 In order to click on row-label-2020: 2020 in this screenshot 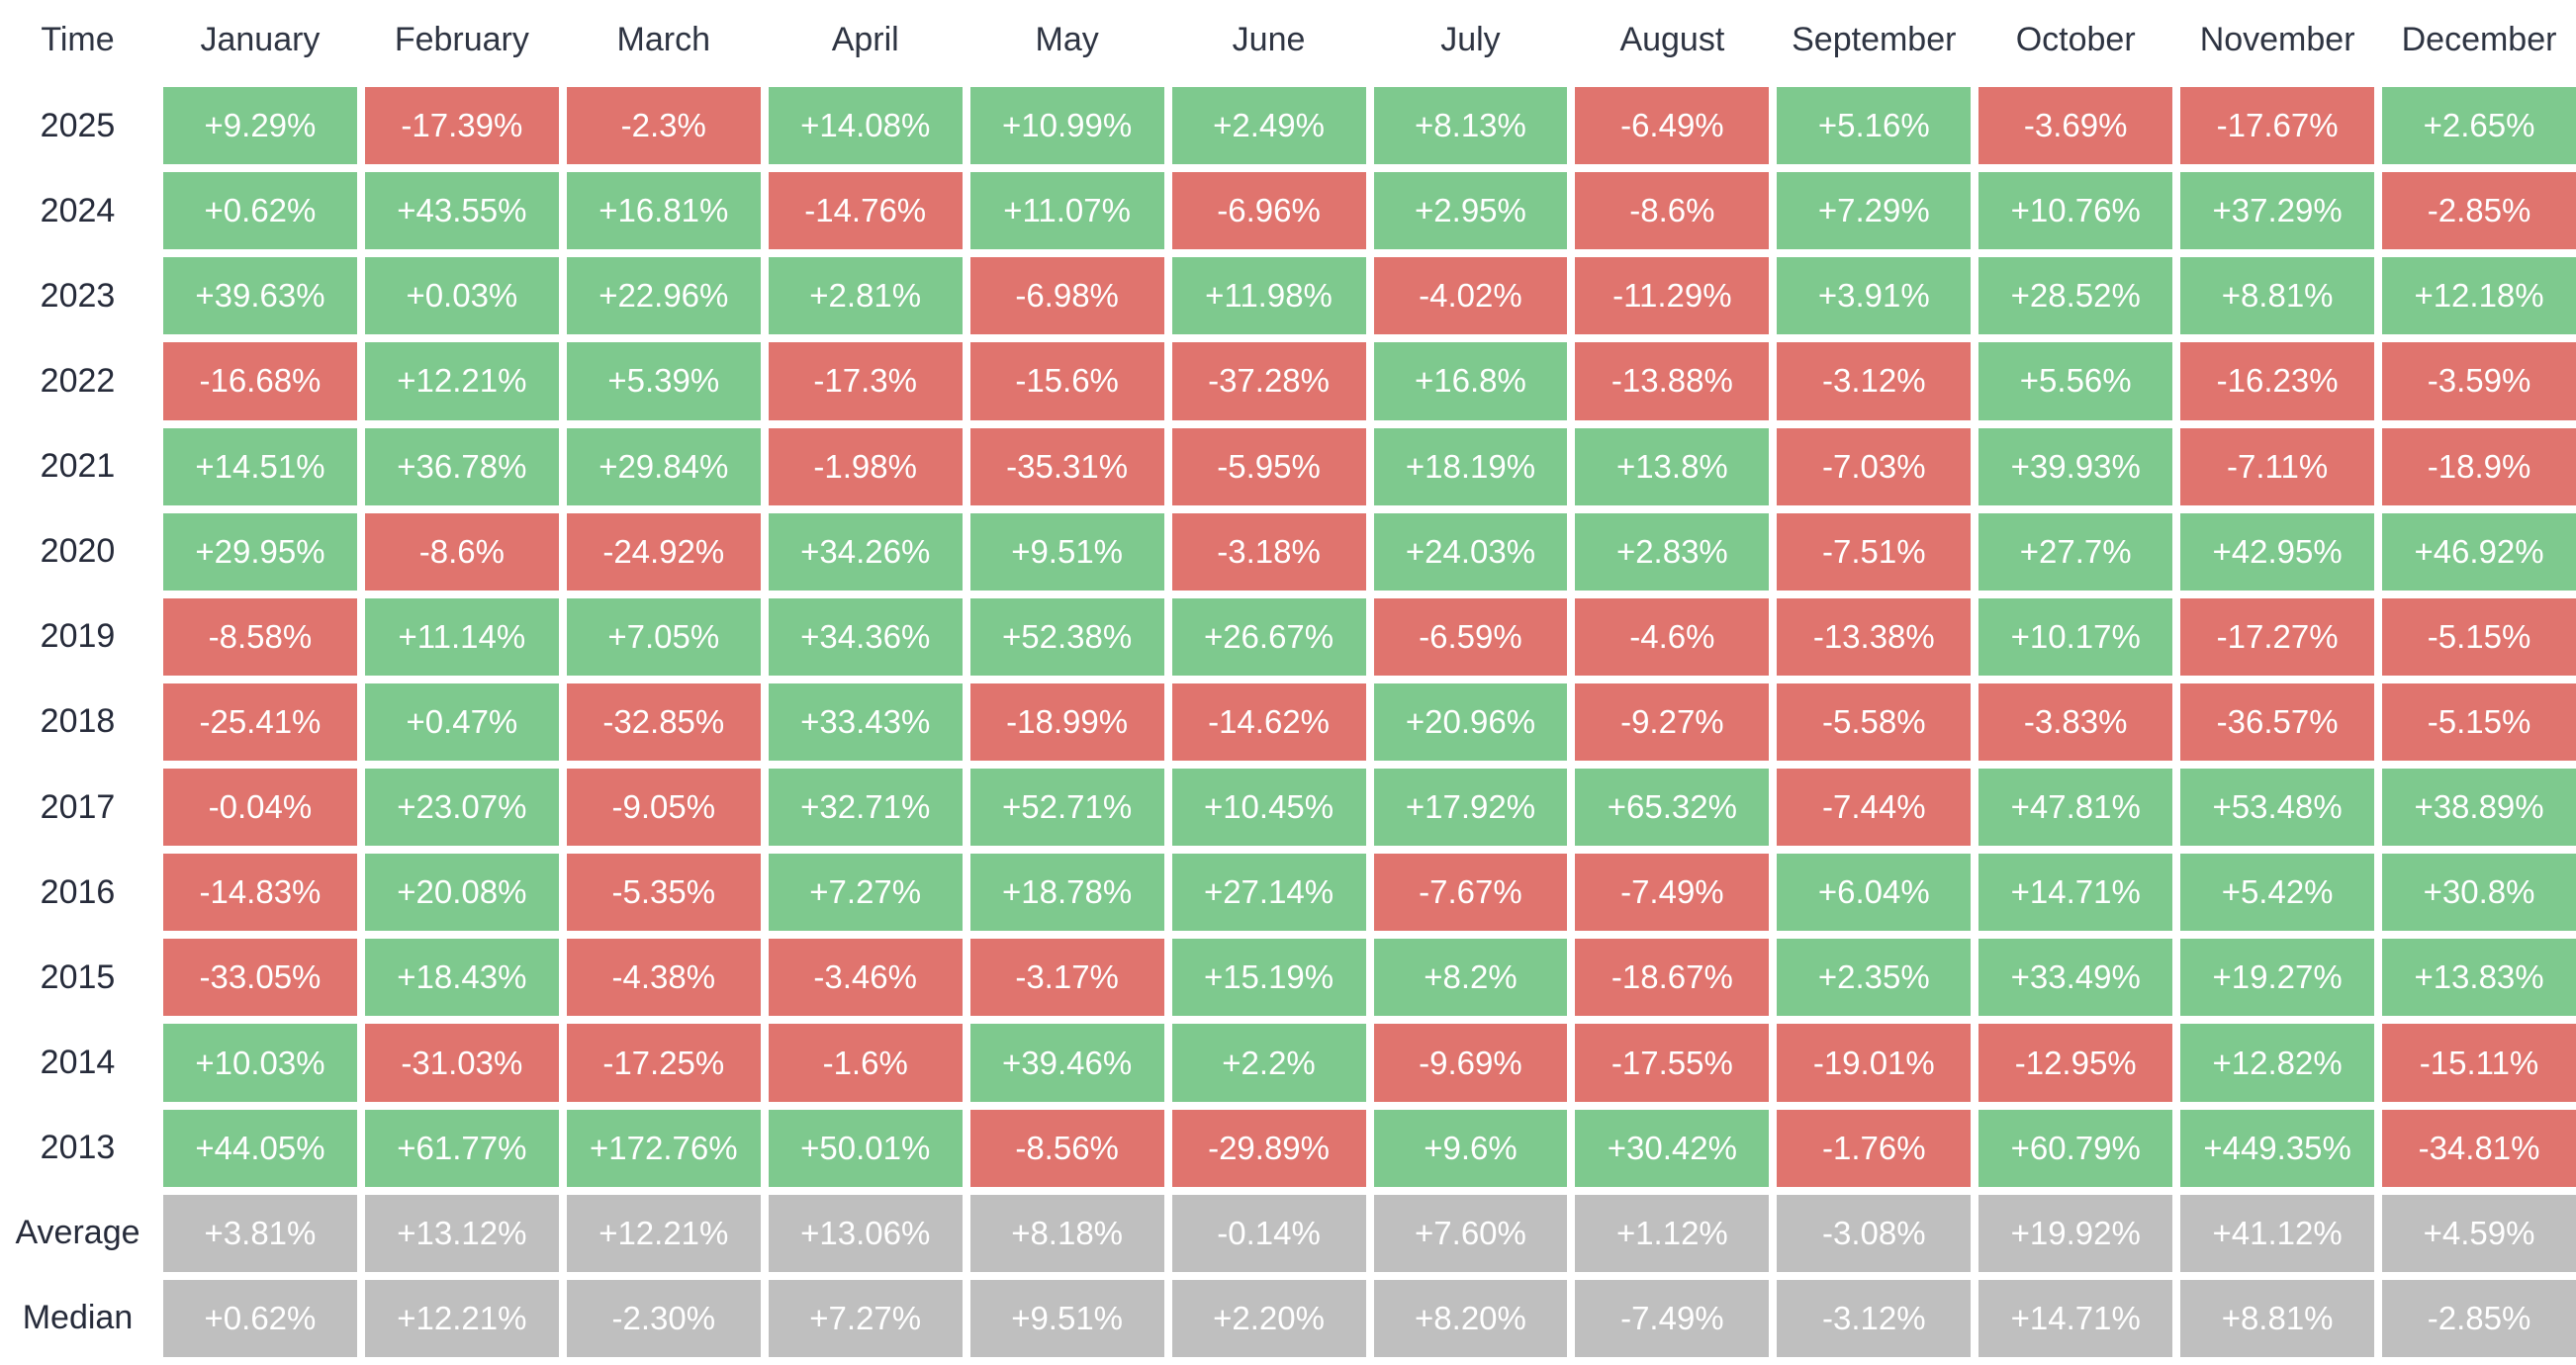, I will do `click(77, 551)`.